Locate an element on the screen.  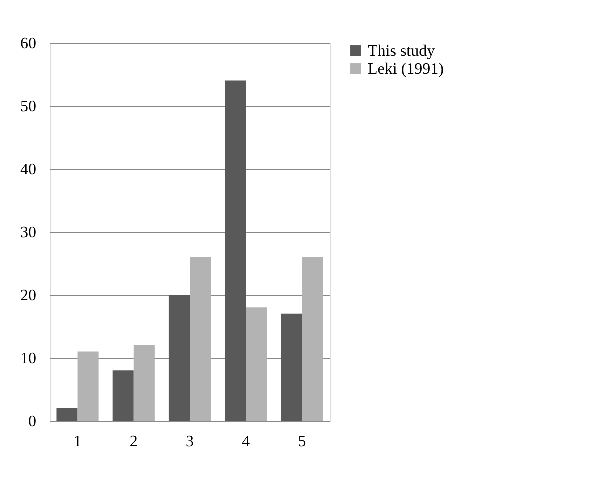
x-tick-label: 3 is located at coordinates (190, 442).